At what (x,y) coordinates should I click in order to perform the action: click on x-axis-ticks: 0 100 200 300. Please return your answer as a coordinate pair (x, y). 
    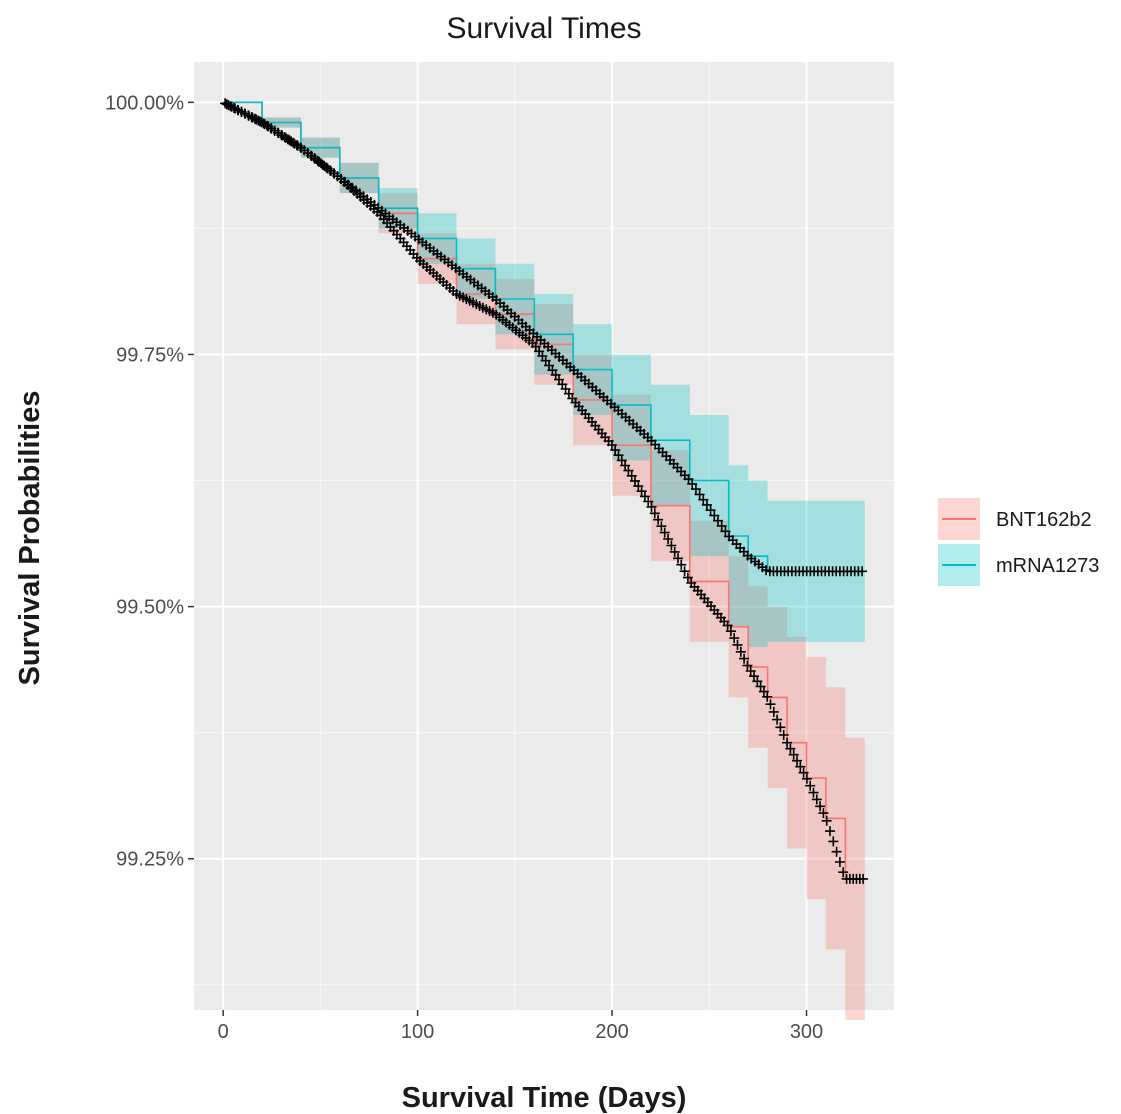
    Looking at the image, I should click on (520, 1026).